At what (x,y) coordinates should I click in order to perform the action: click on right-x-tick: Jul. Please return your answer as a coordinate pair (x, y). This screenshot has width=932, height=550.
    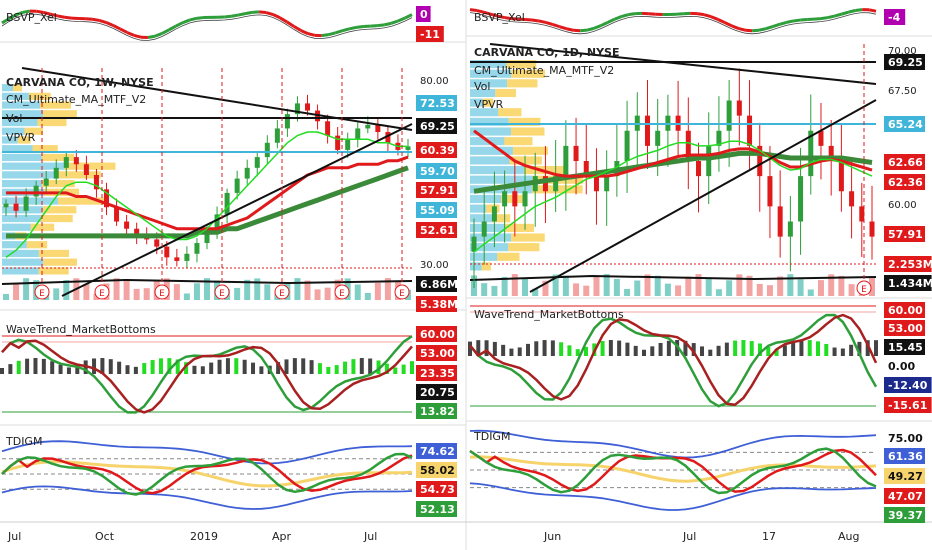
    Looking at the image, I should click on (689, 536).